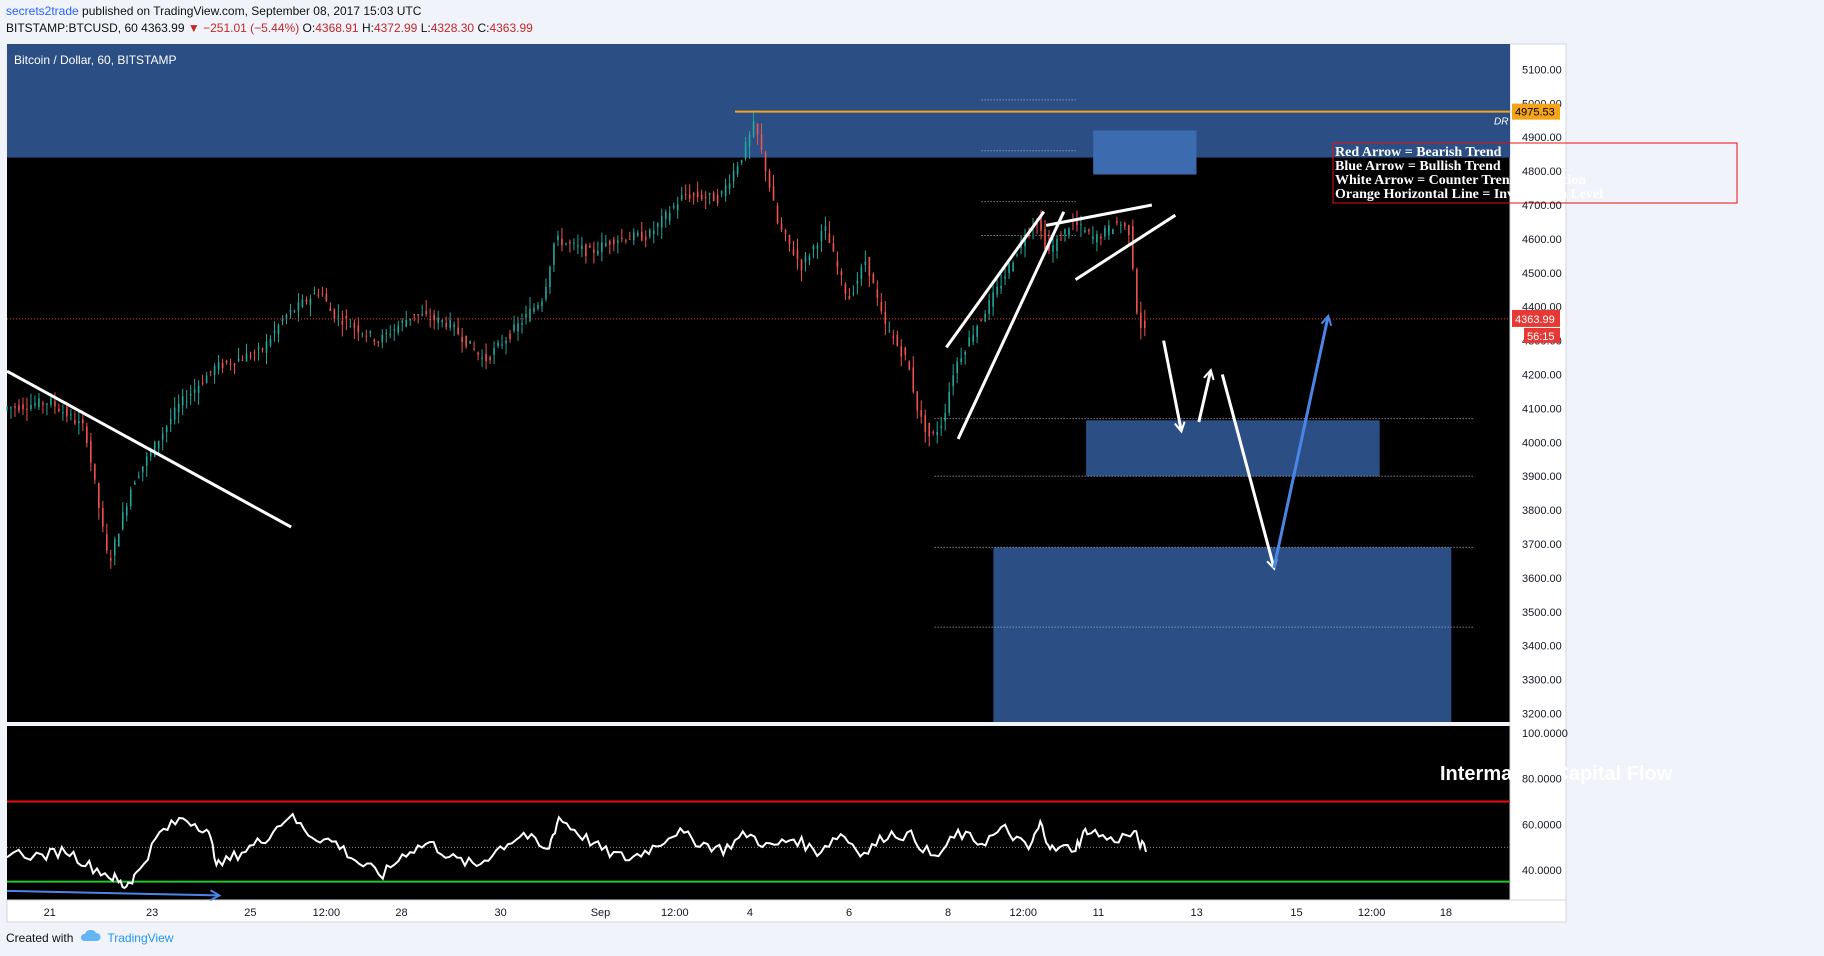 This screenshot has width=1824, height=956. Describe the element at coordinates (140, 937) in the screenshot. I see `tradingview-link: TradingView` at that location.